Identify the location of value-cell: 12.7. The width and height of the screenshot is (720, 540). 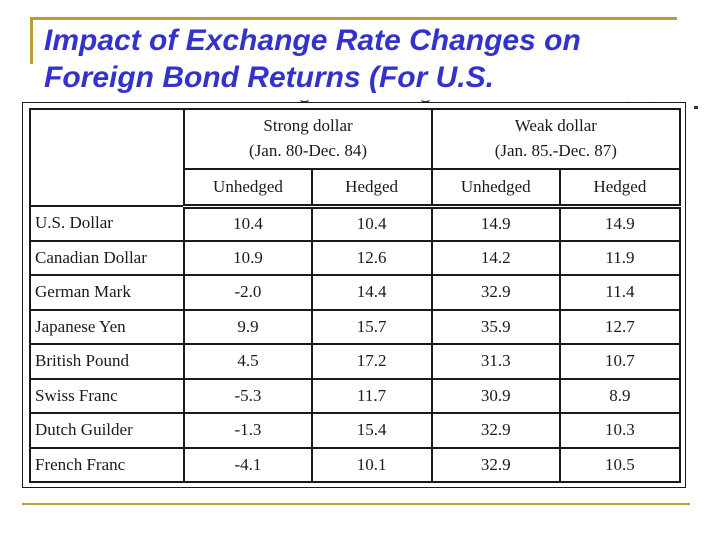
(620, 326).